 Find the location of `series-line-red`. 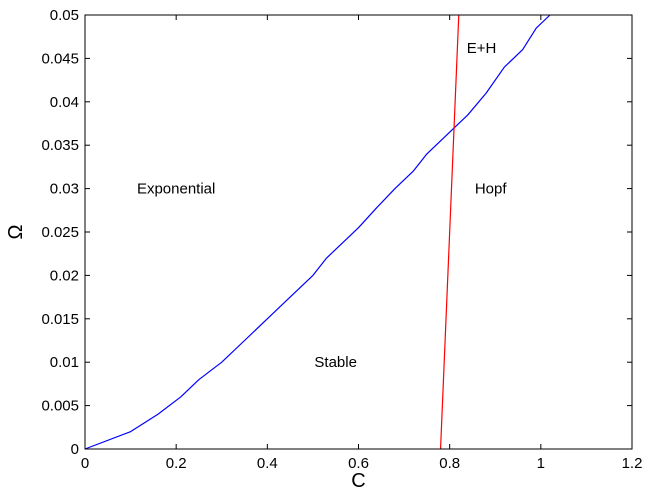

series-line-red is located at coordinates (449, 232).